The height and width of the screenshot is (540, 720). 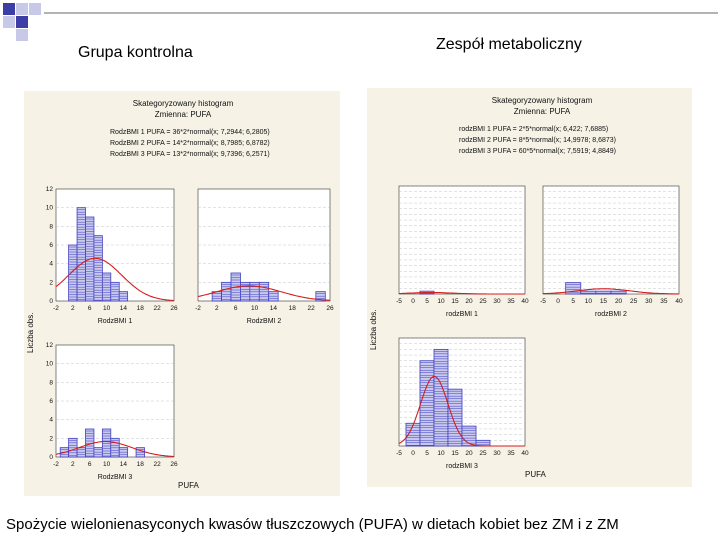 What do you see at coordinates (381, 13) in the screenshot?
I see `top-rule` at bounding box center [381, 13].